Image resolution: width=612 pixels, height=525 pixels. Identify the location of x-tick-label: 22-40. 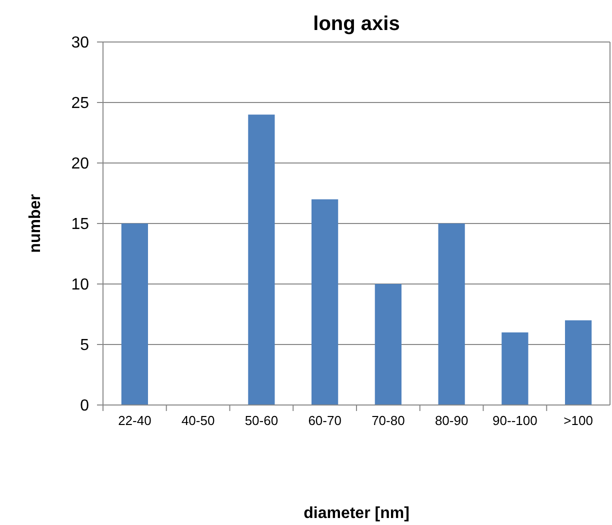
(135, 420).